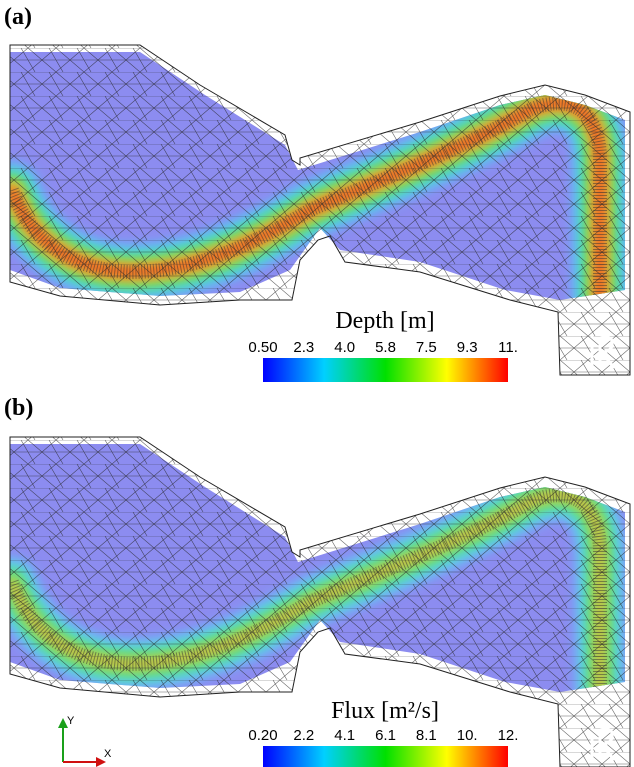 The width and height of the screenshot is (634, 767). I want to click on colorbar-tick-label: 5.8, so click(385, 347).